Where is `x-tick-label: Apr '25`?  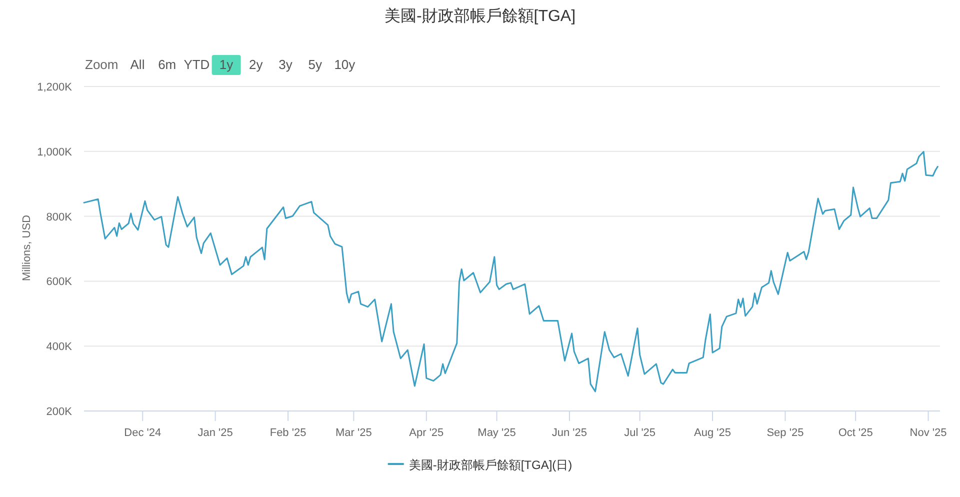 x-tick-label: Apr '25 is located at coordinates (426, 433).